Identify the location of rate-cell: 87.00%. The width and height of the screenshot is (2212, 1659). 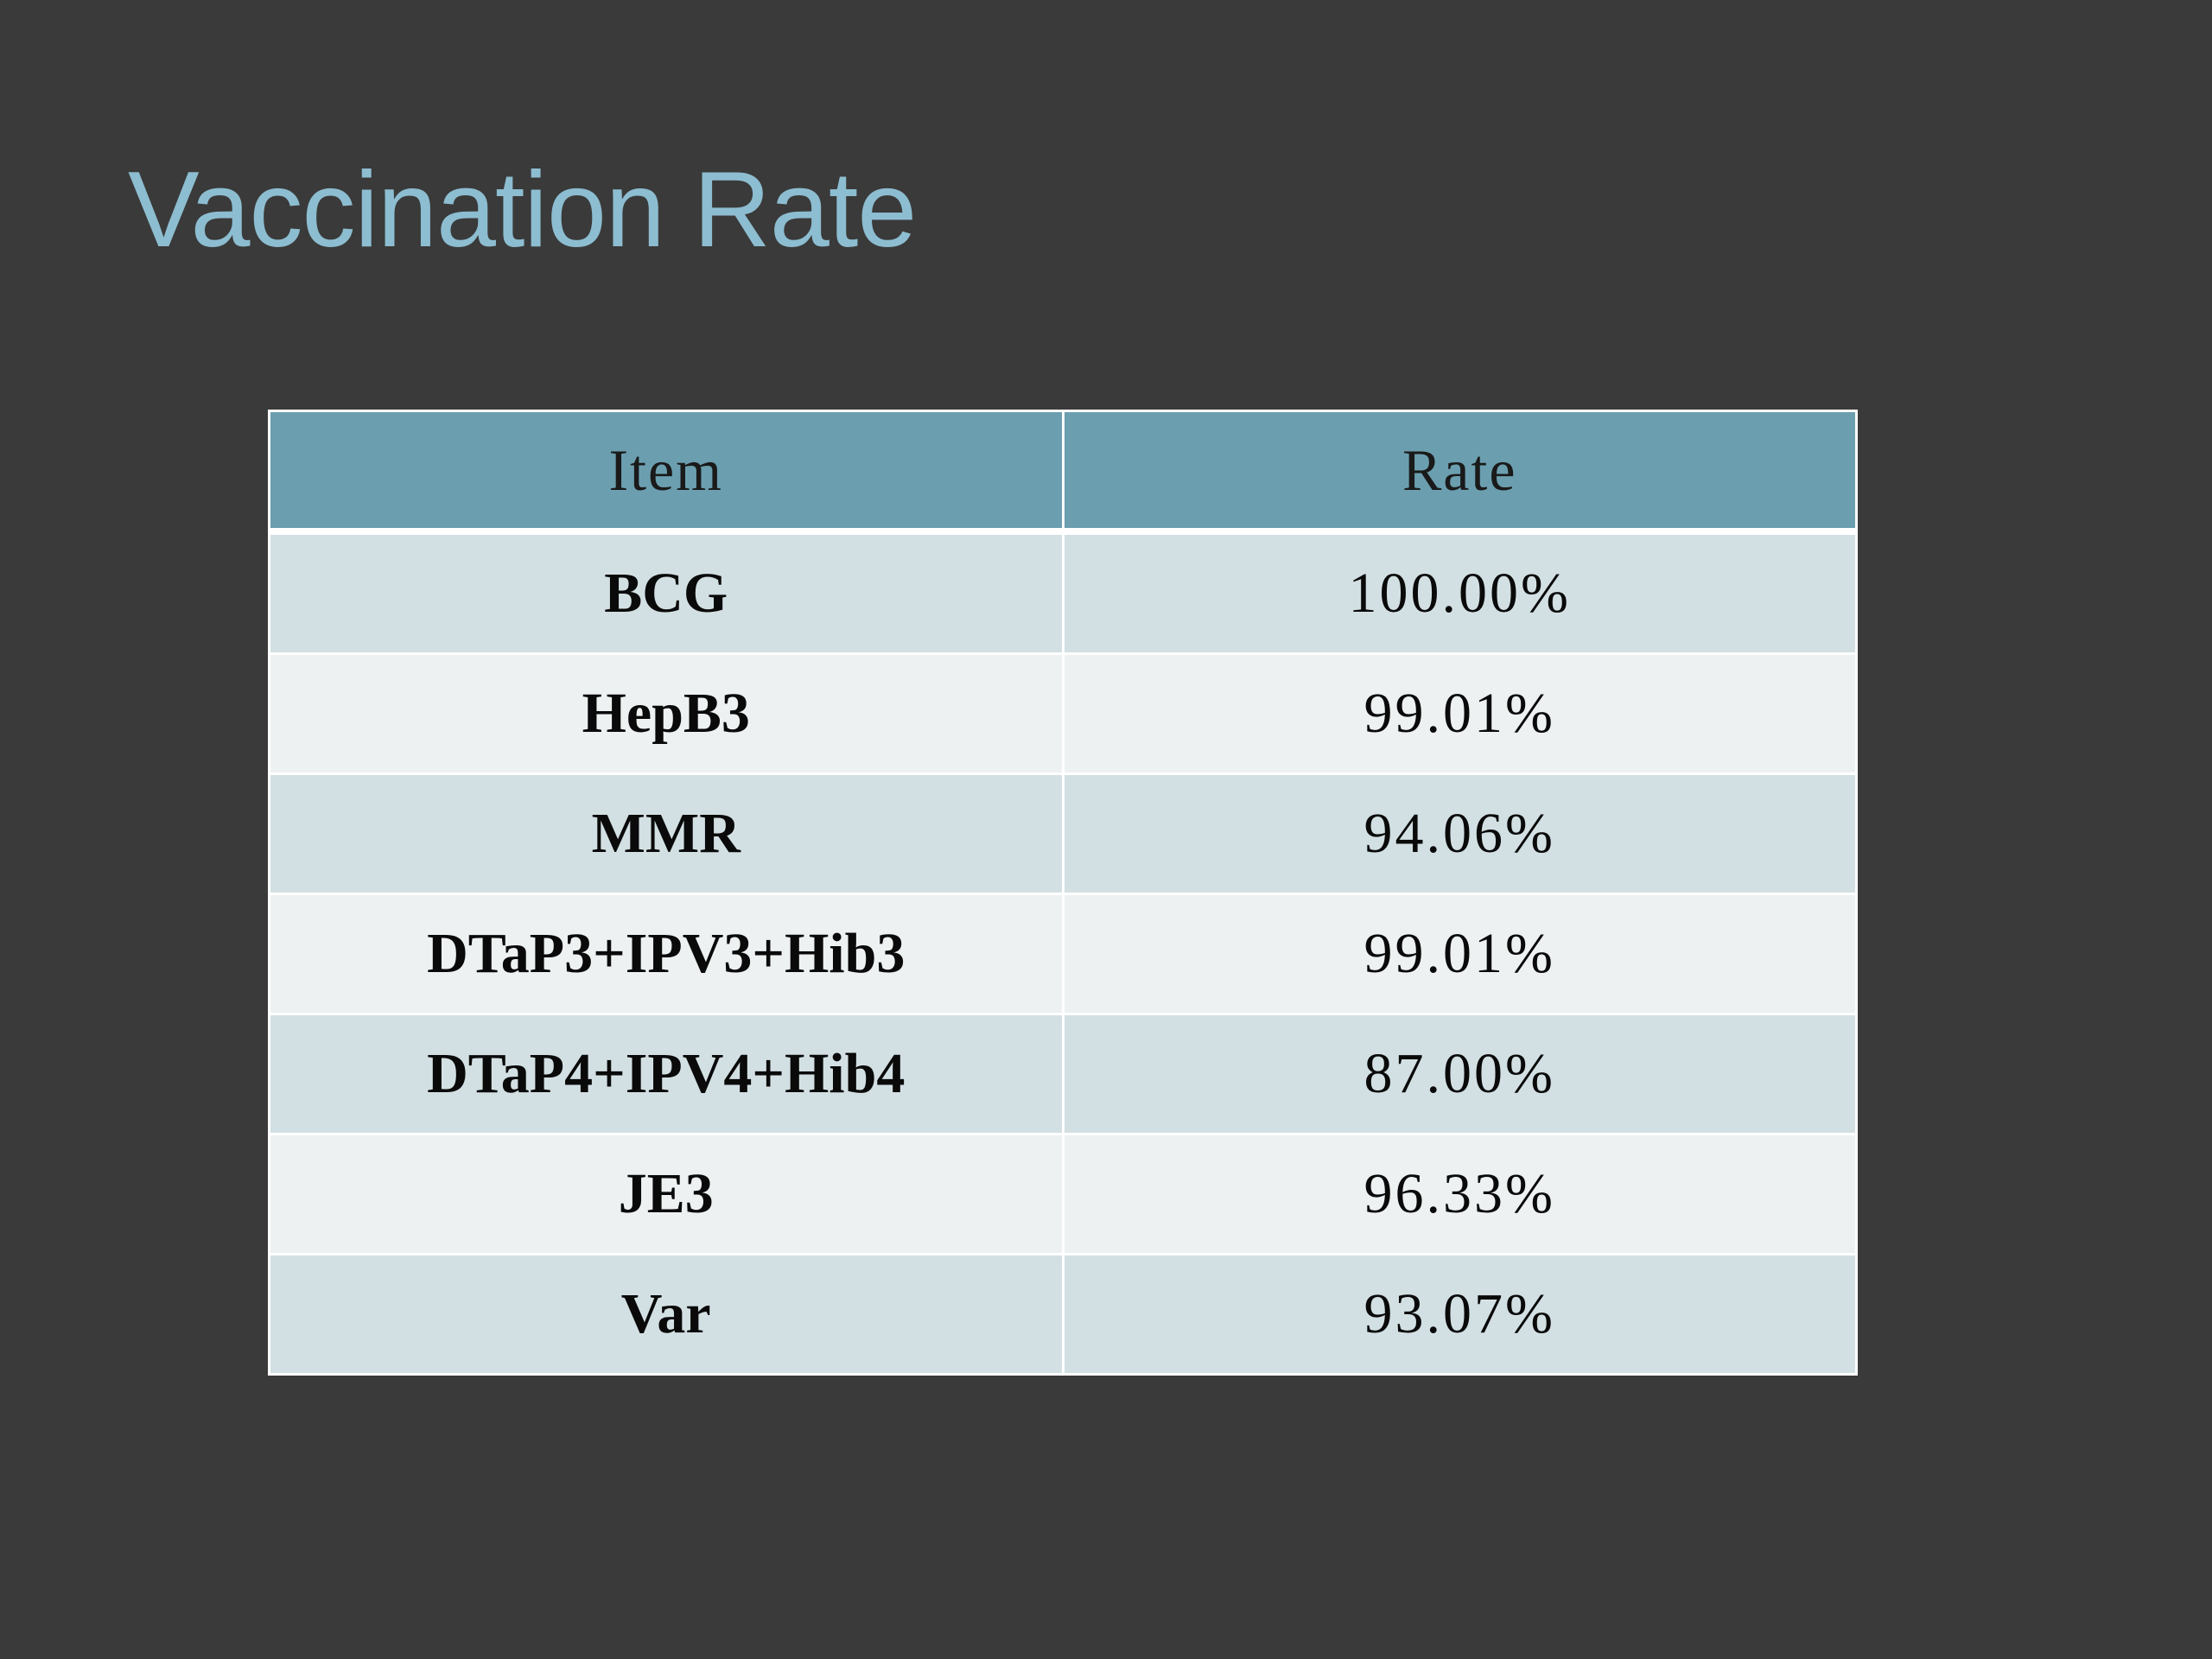
(1459, 1074).